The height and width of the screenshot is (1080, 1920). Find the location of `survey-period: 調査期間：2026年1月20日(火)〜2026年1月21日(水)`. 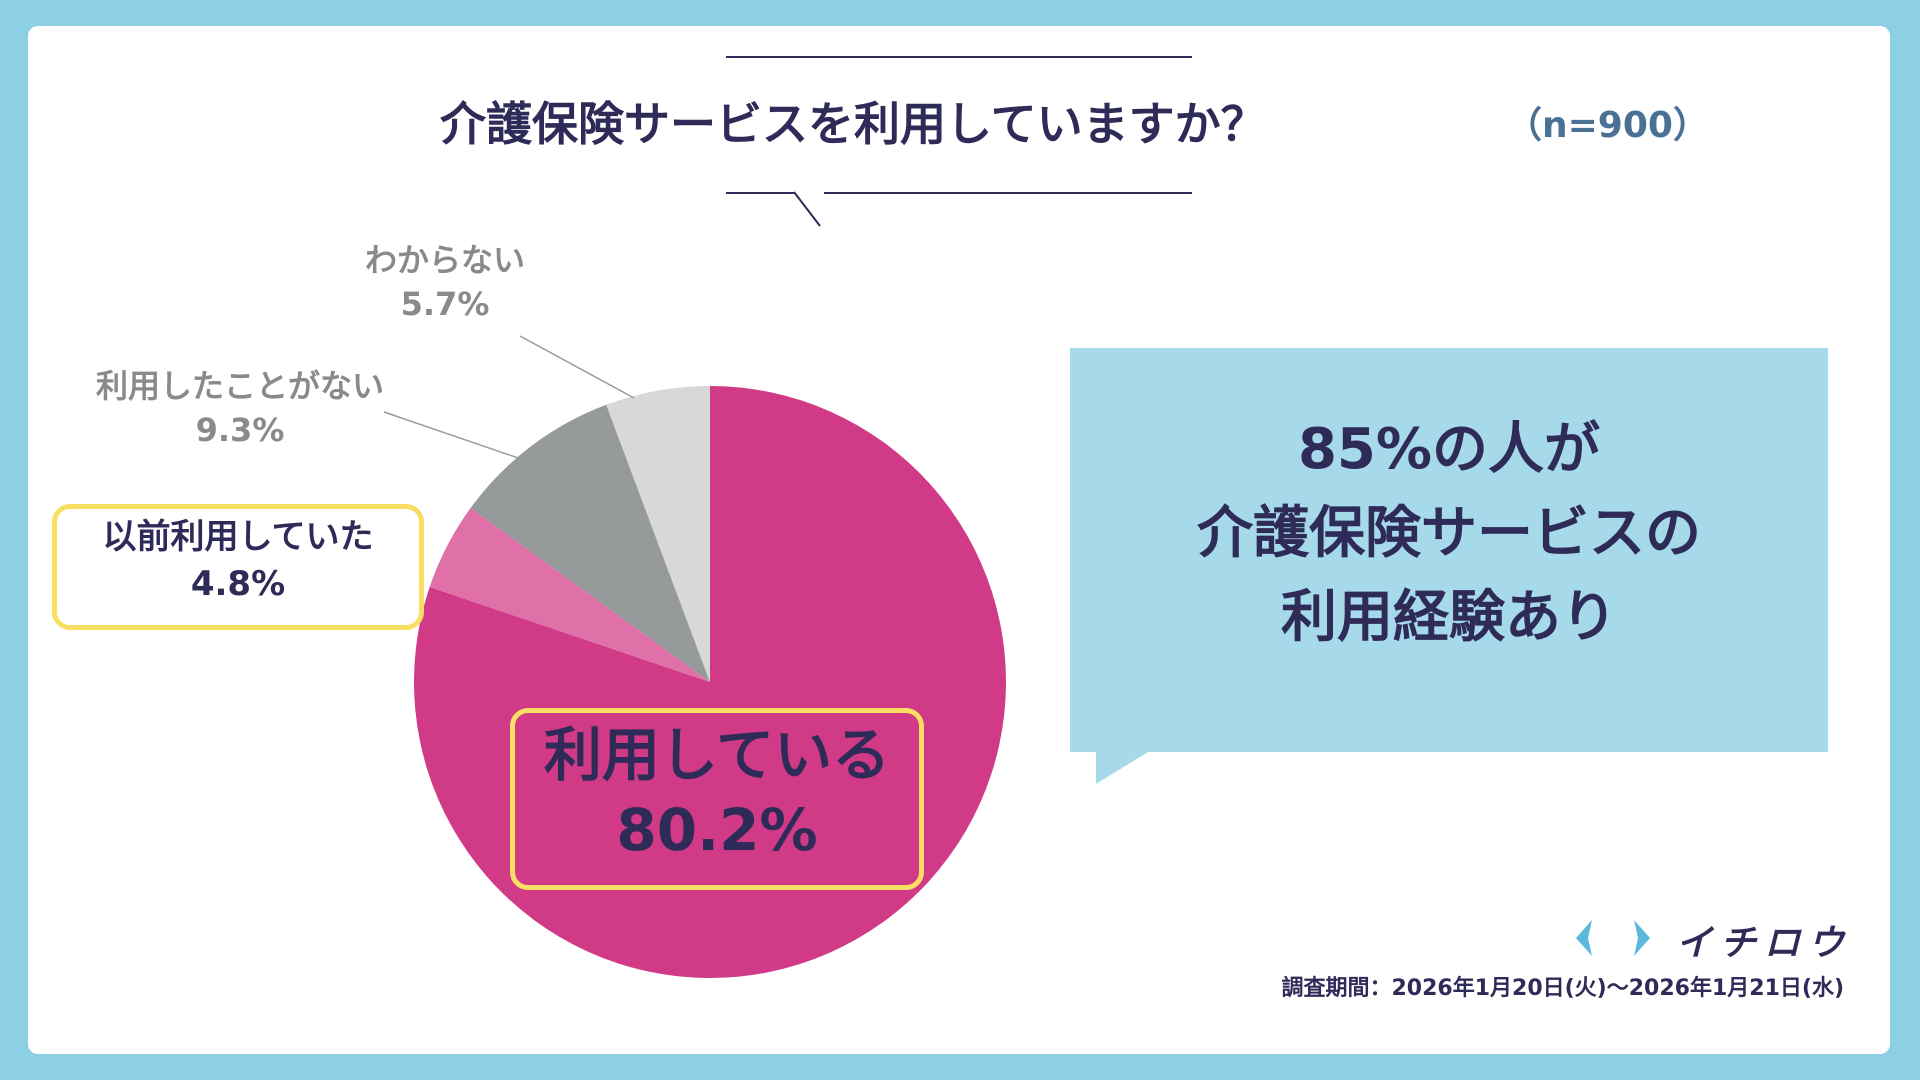

survey-period: 調査期間：2026年1月20日(火)〜2026年1月21日(水) is located at coordinates (1562, 988).